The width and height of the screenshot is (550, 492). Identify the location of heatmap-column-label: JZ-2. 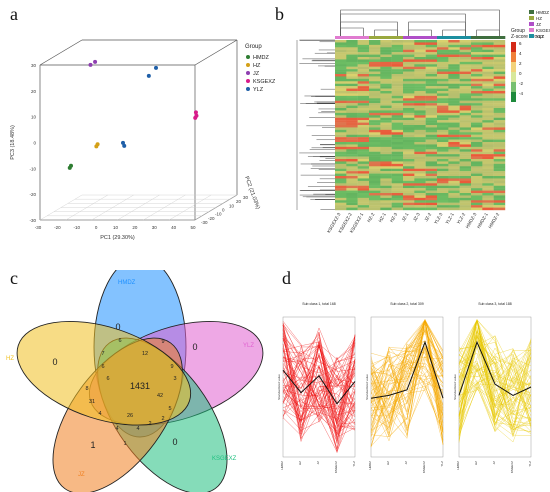
(427, 217).